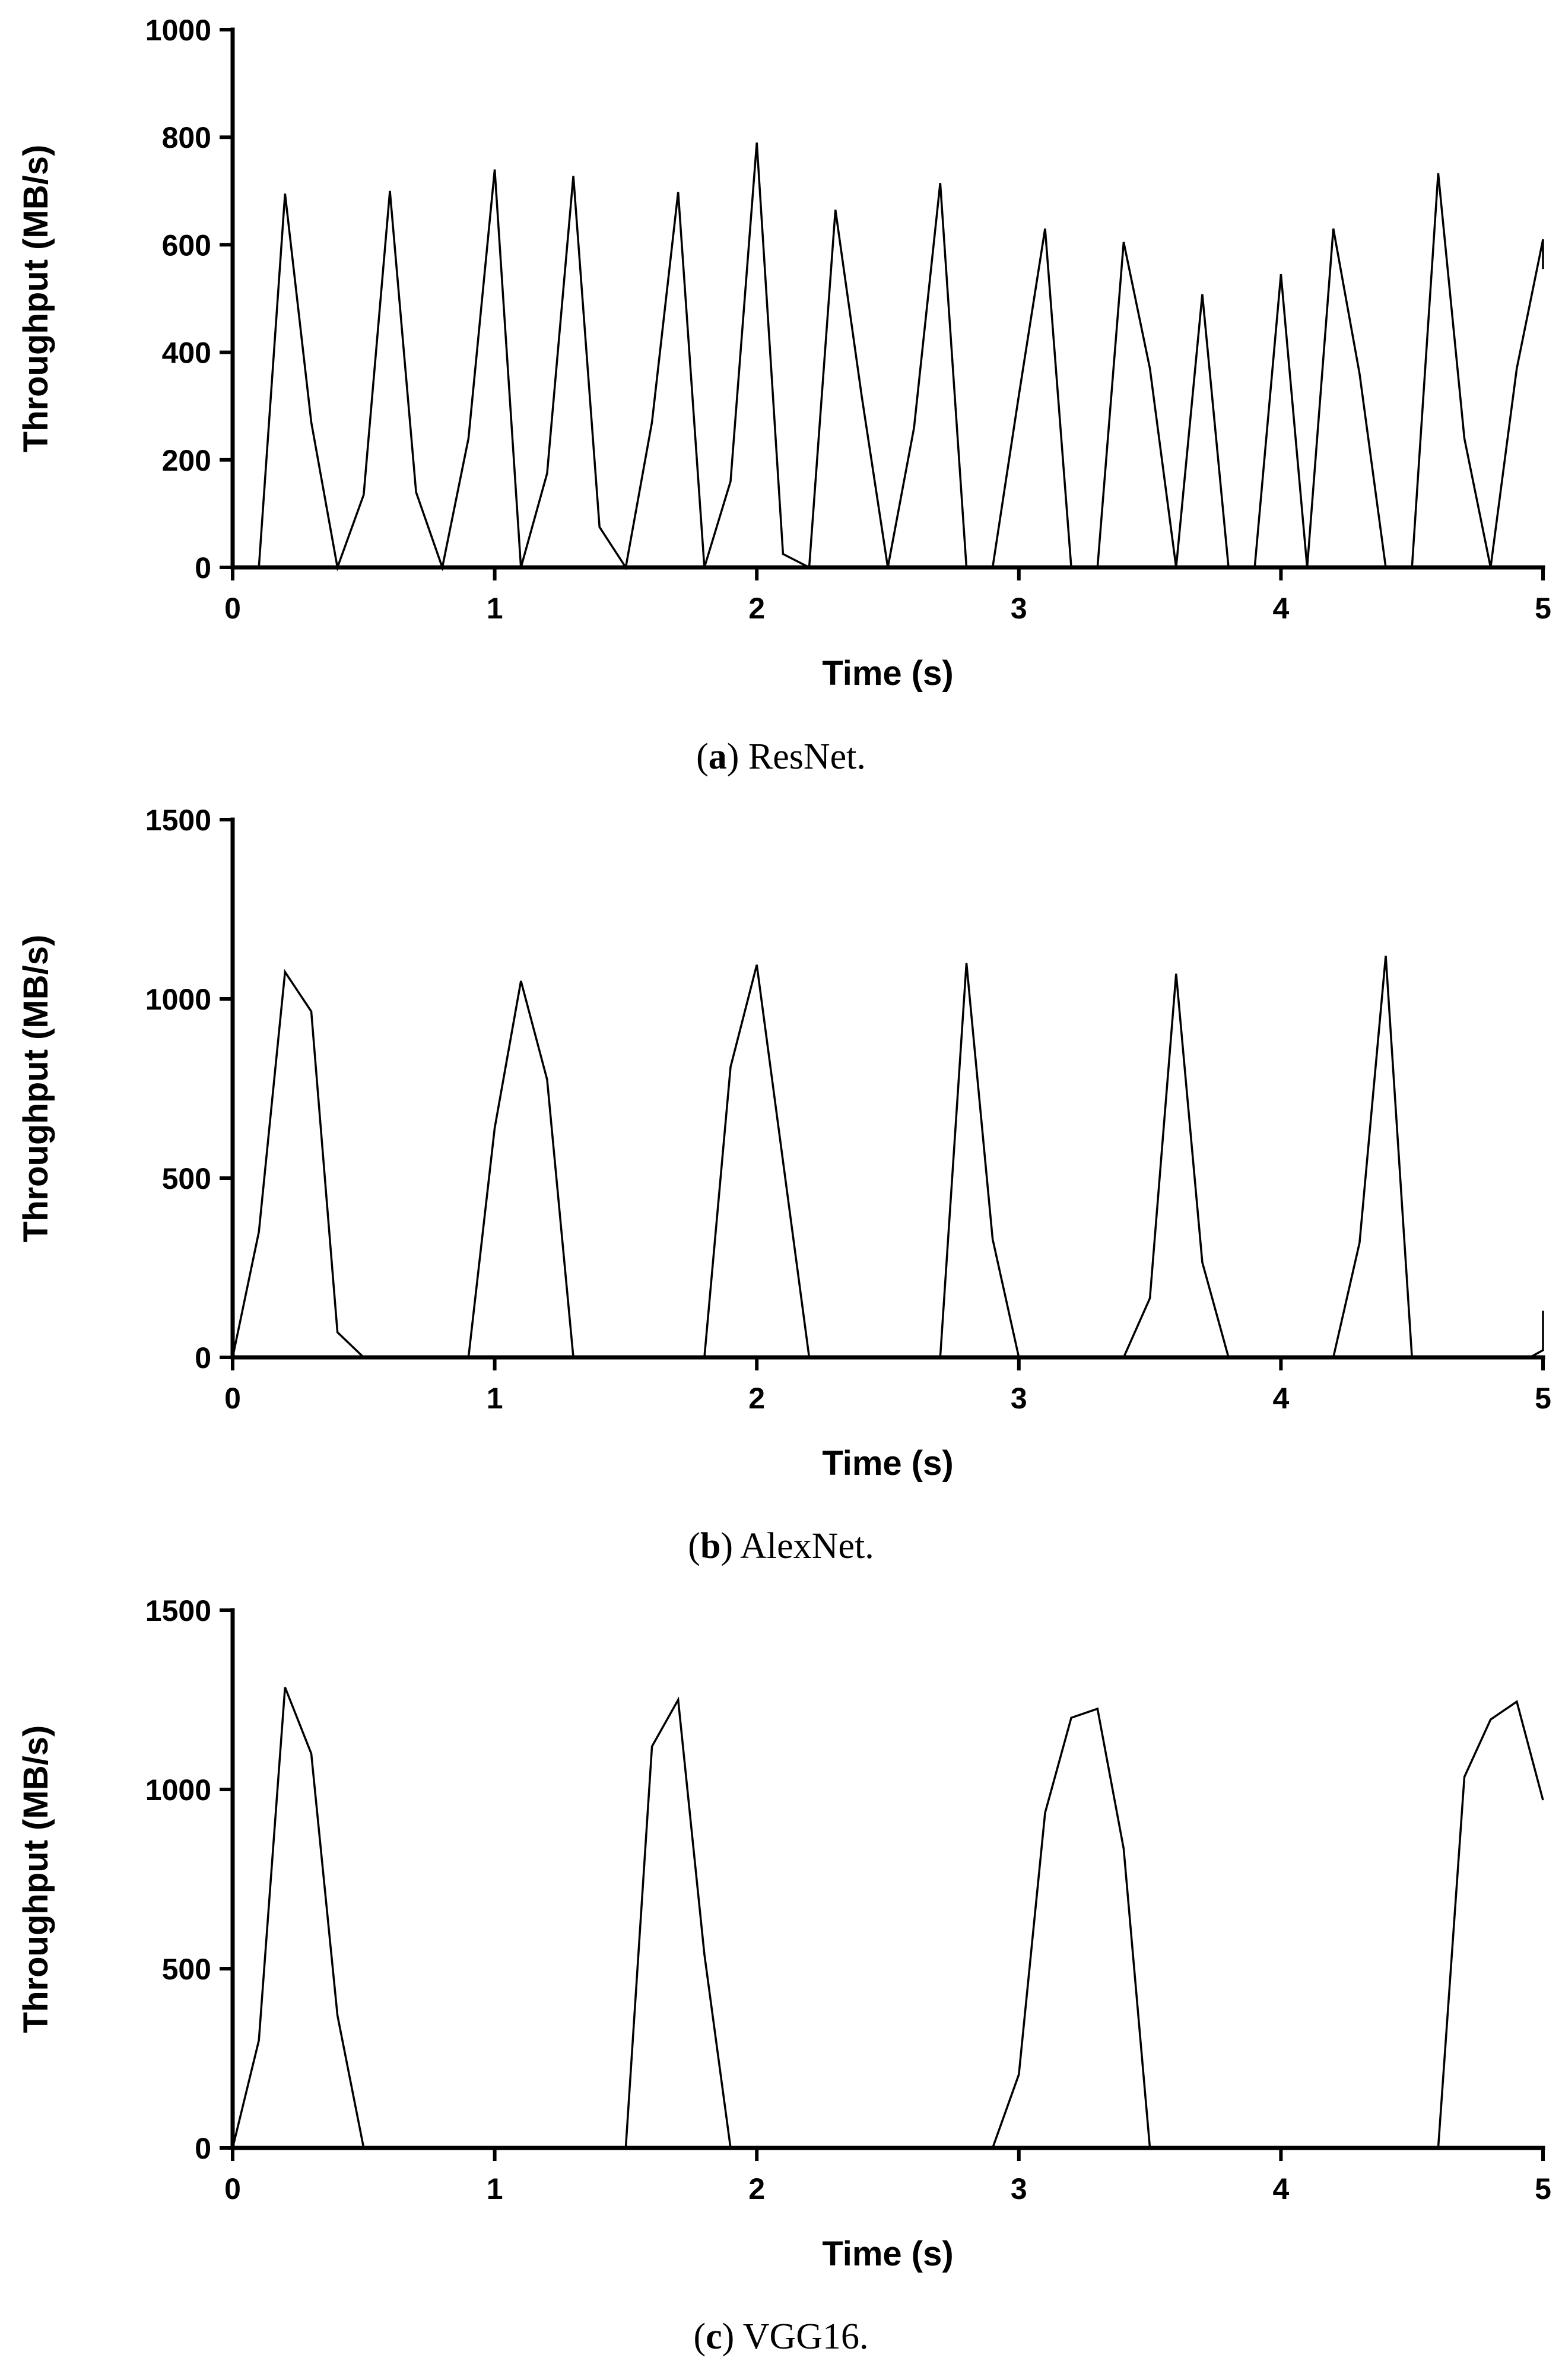 This screenshot has width=1562, height=2380. What do you see at coordinates (178, 820) in the screenshot?
I see `alexnet-y-tick-label: 1500` at bounding box center [178, 820].